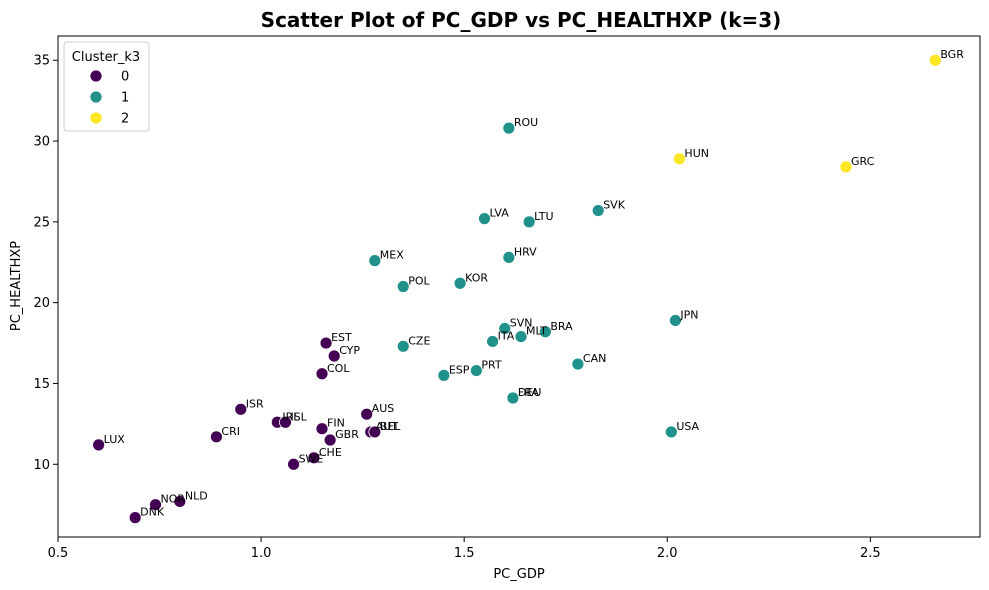 This screenshot has width=989, height=590. Describe the element at coordinates (870, 553) in the screenshot. I see `x-tick-label: 2.5` at that location.